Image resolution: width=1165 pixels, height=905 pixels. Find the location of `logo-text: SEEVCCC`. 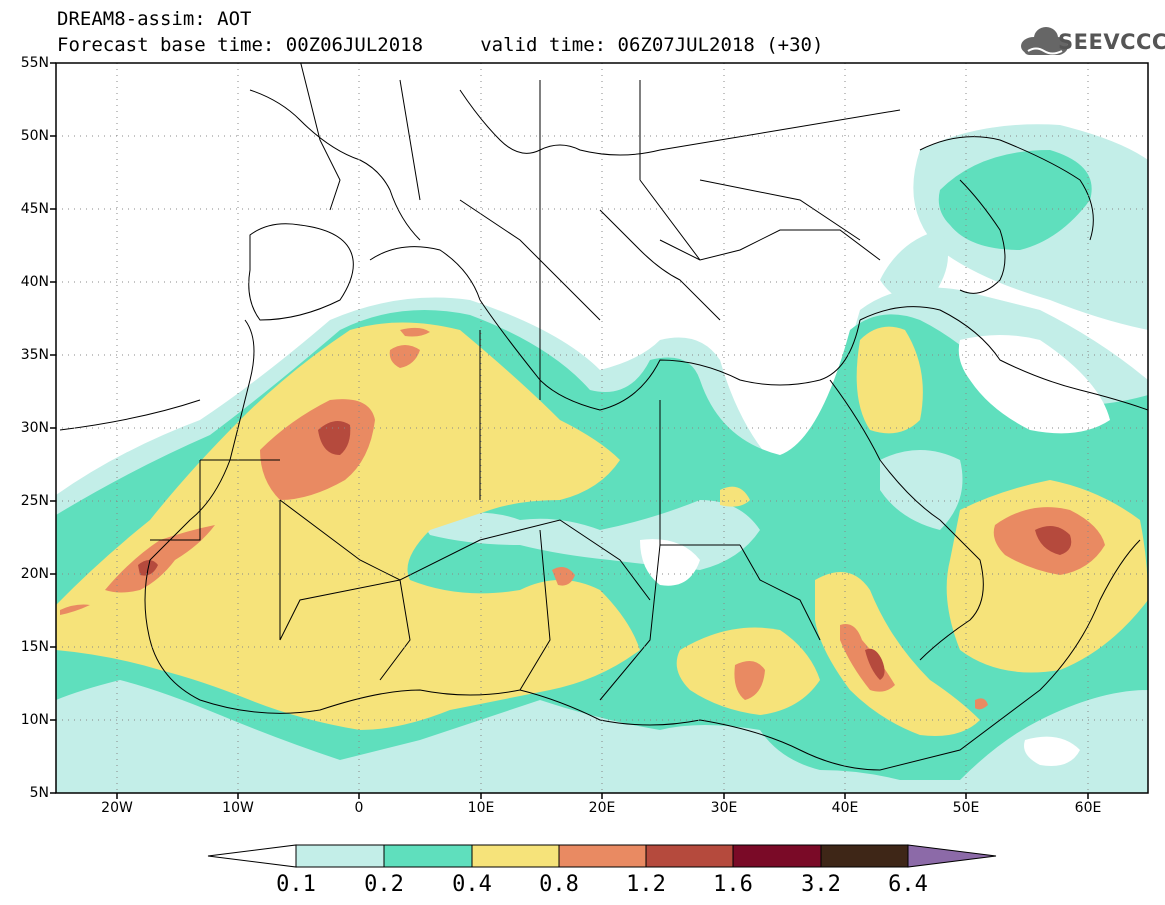

logo-text: SEEVCCC is located at coordinates (1111, 42).